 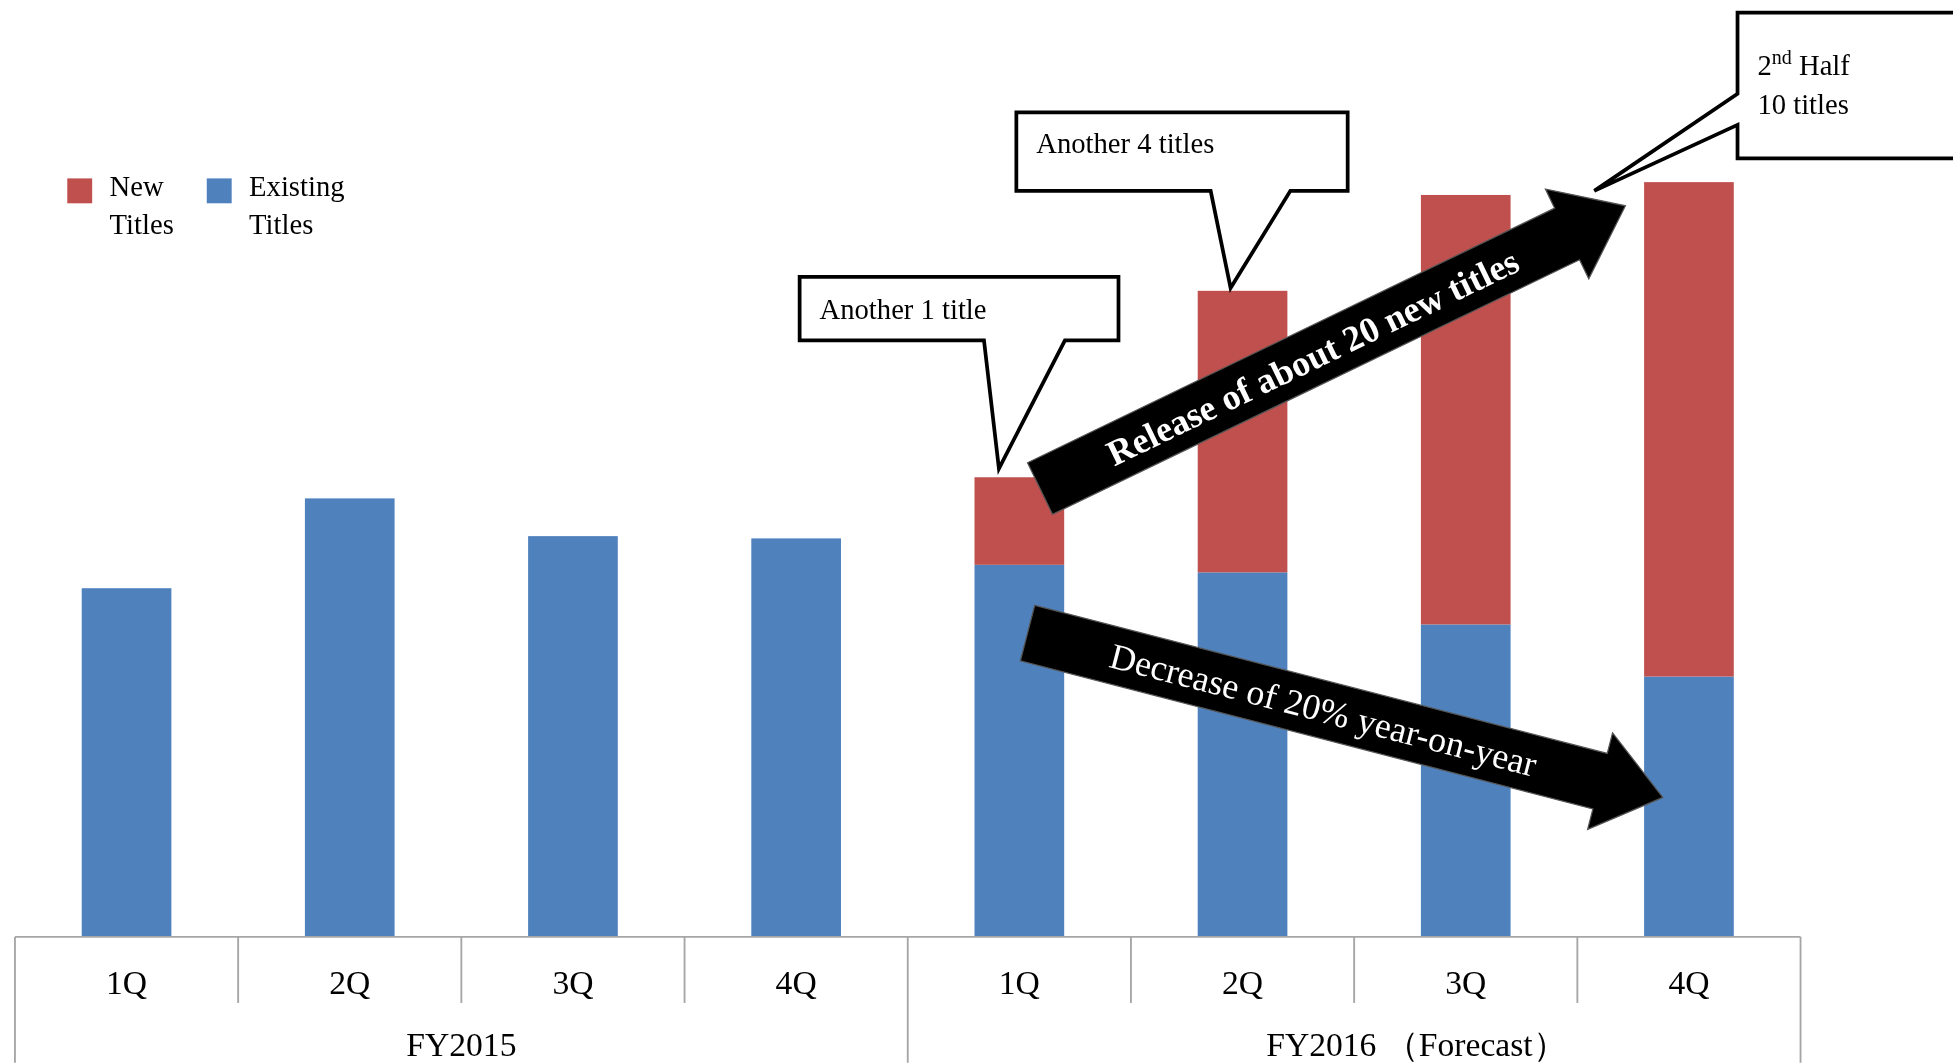 I want to click on annotation: Decrease of 20% year-on-year, so click(x=1323, y=710).